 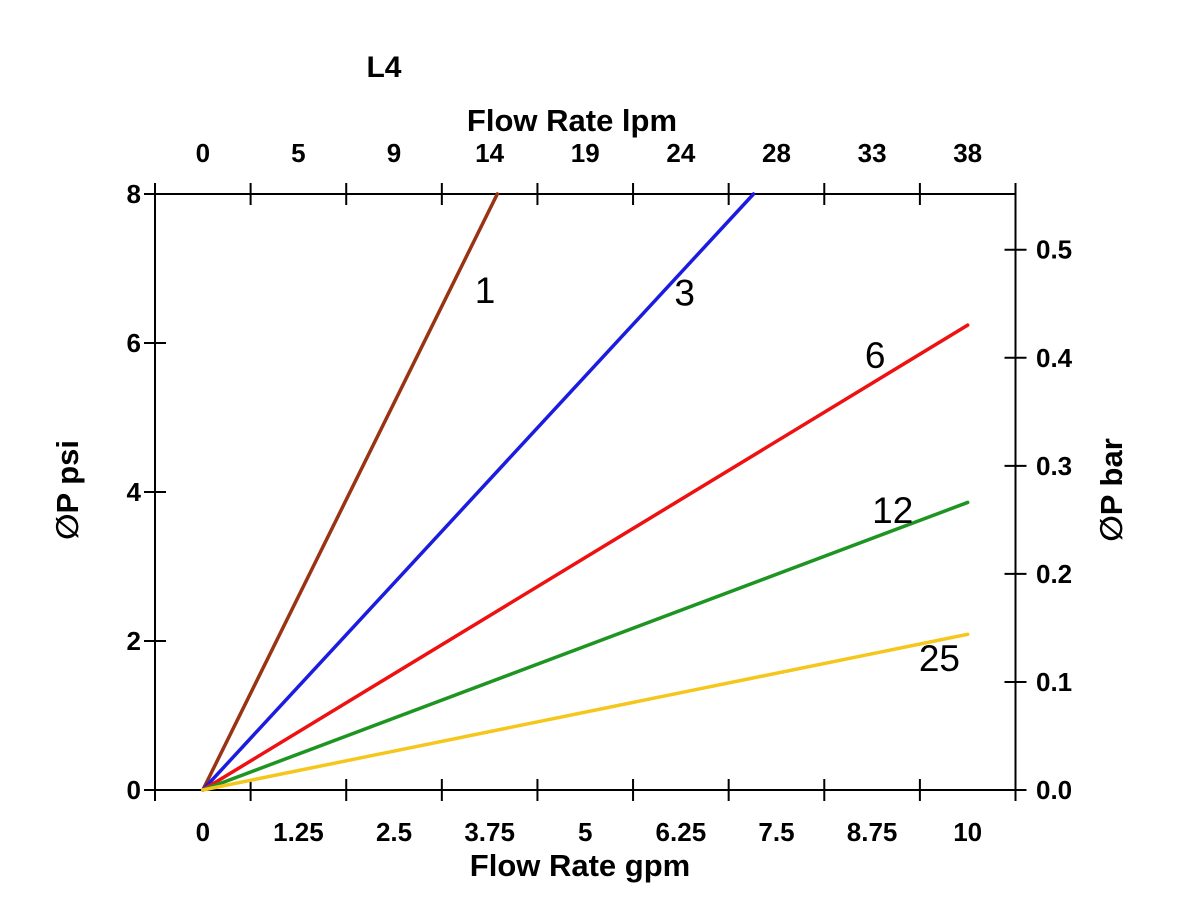 What do you see at coordinates (298, 153) in the screenshot?
I see `top-tick-label: 5` at bounding box center [298, 153].